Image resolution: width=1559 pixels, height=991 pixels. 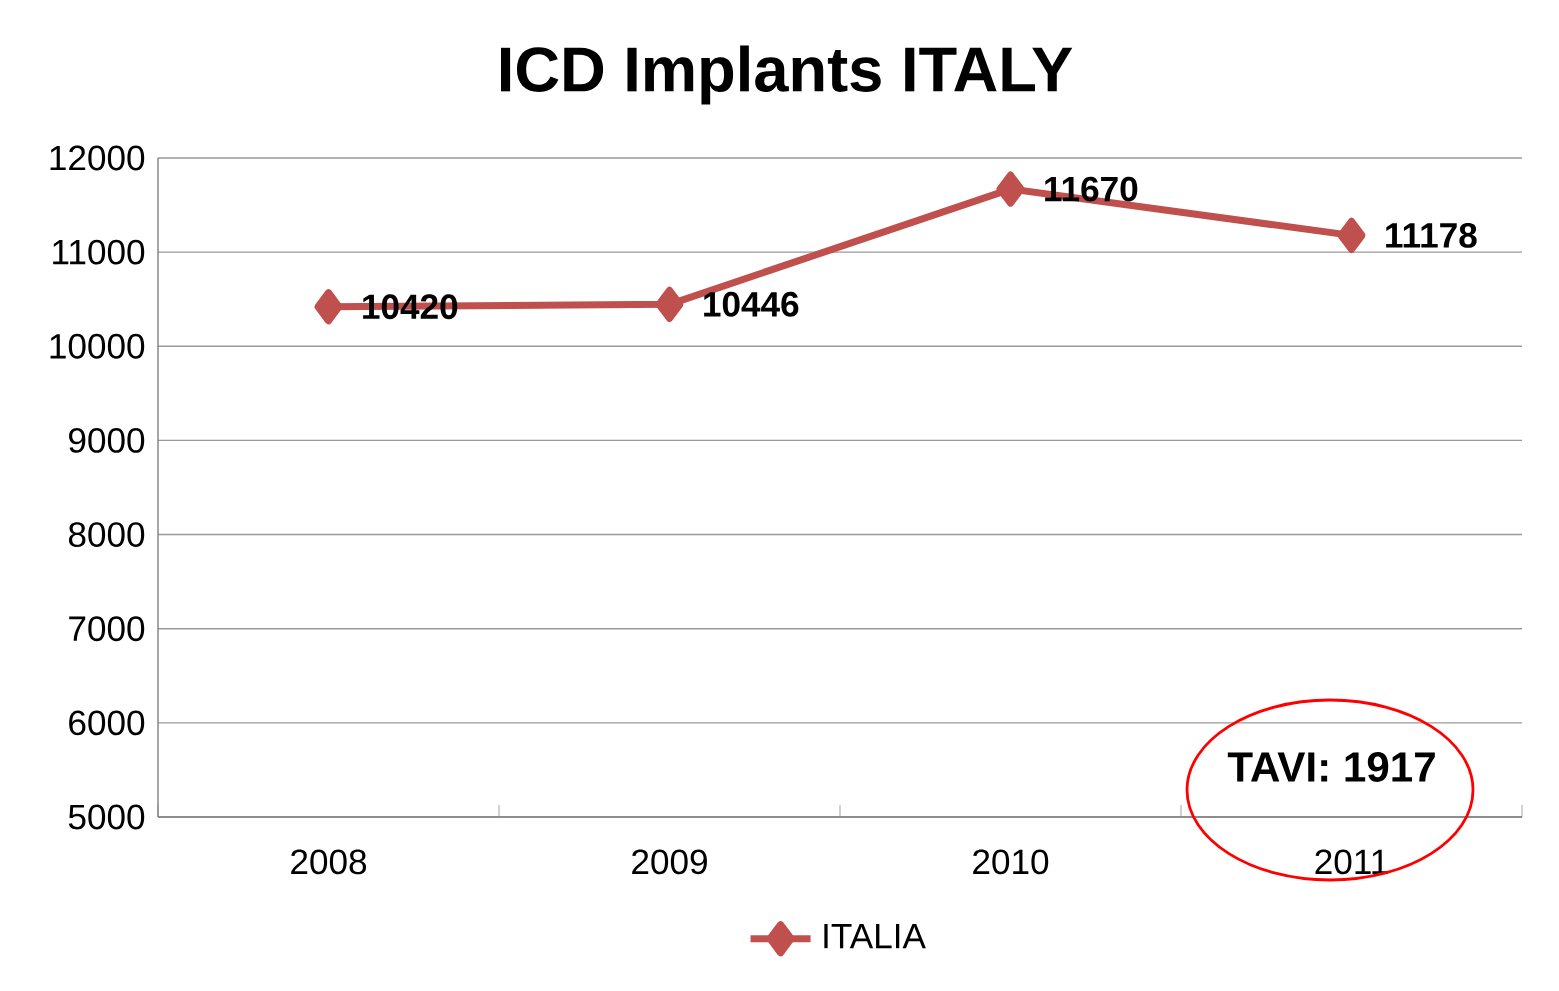 What do you see at coordinates (107, 629) in the screenshot?
I see `y-tick-label: 7000` at bounding box center [107, 629].